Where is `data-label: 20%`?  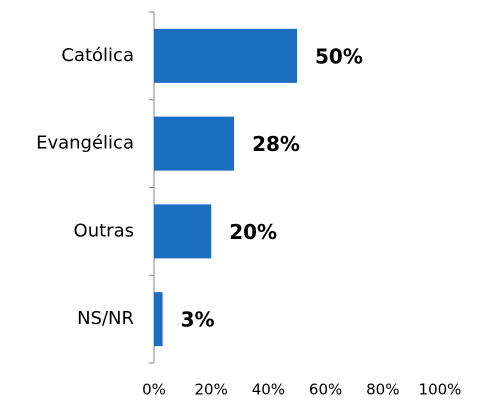
data-label: 20% is located at coordinates (253, 232).